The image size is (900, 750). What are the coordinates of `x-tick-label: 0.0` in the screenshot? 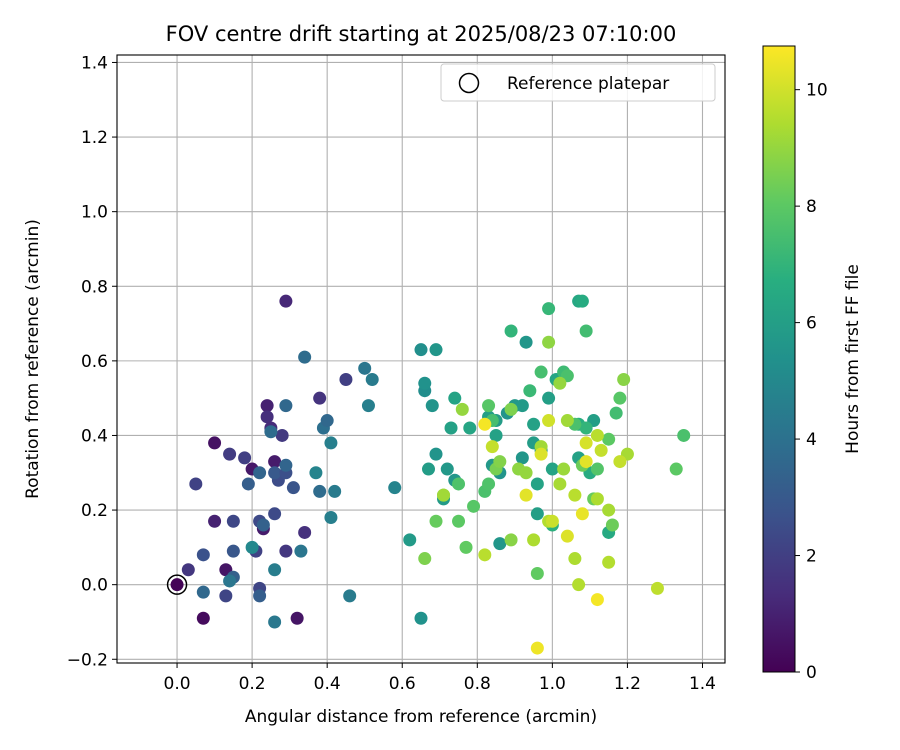 It's located at (177, 684).